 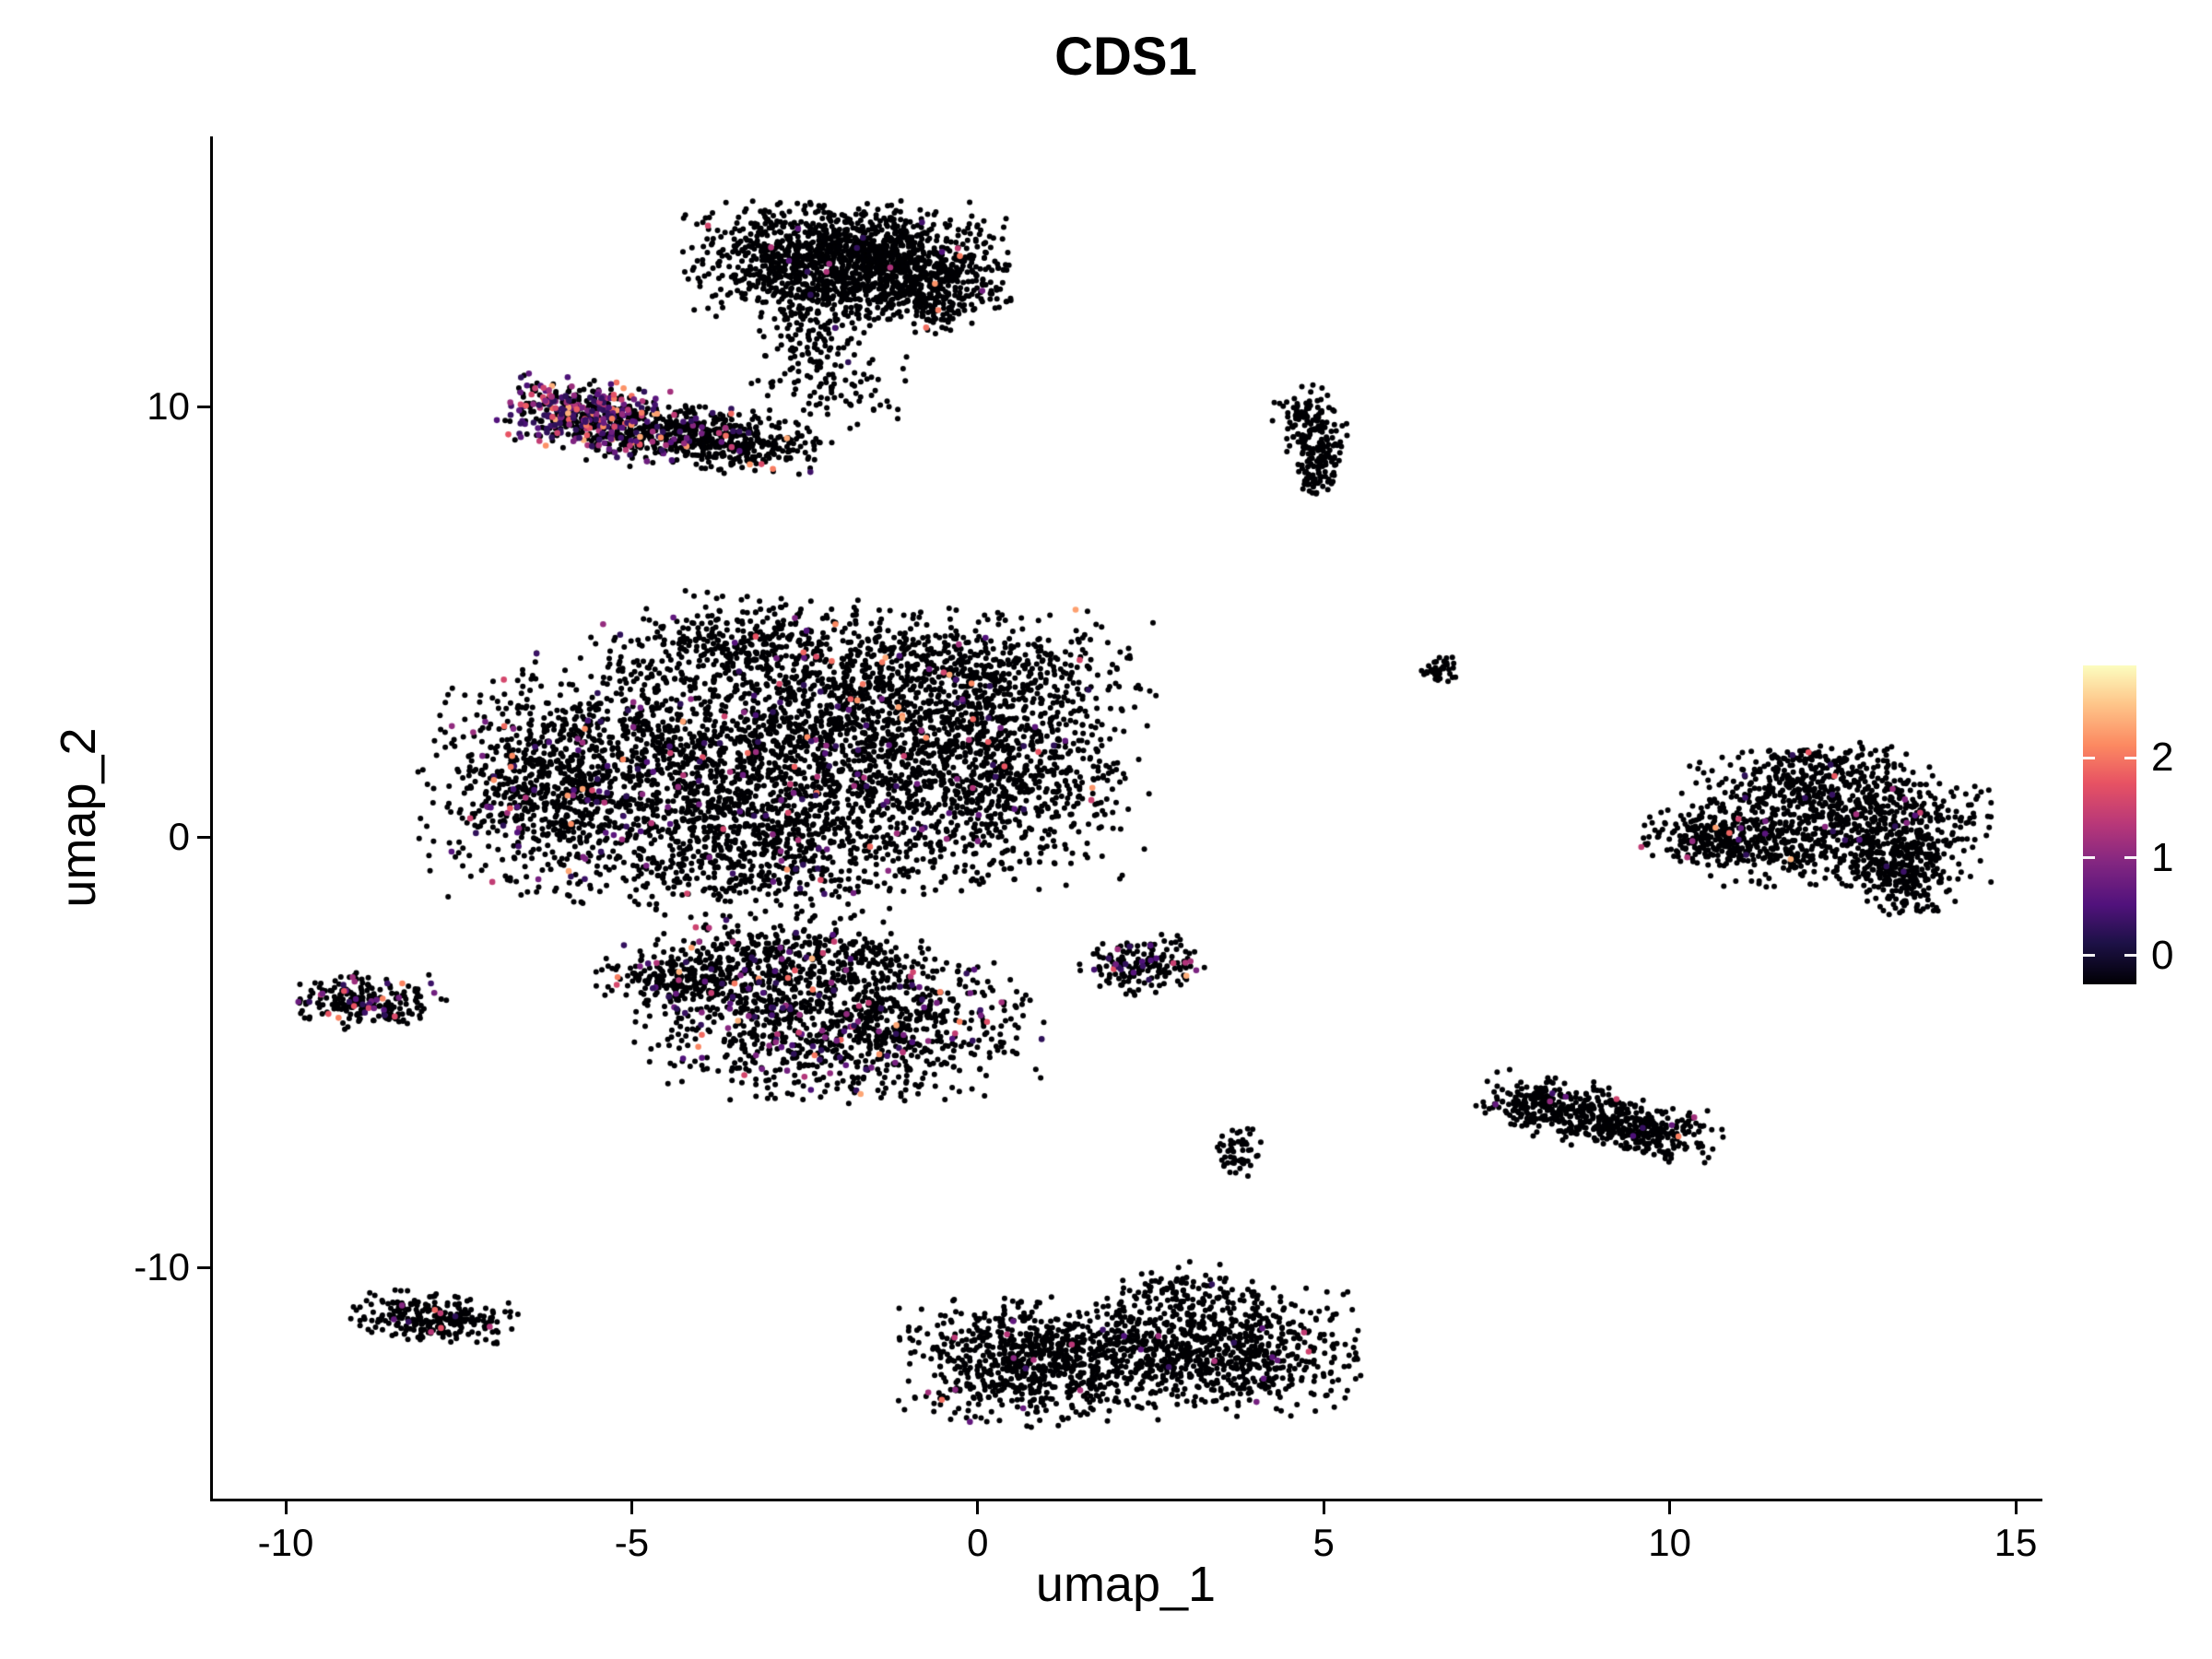 I want to click on colorbar-gradient, so click(x=2109, y=824).